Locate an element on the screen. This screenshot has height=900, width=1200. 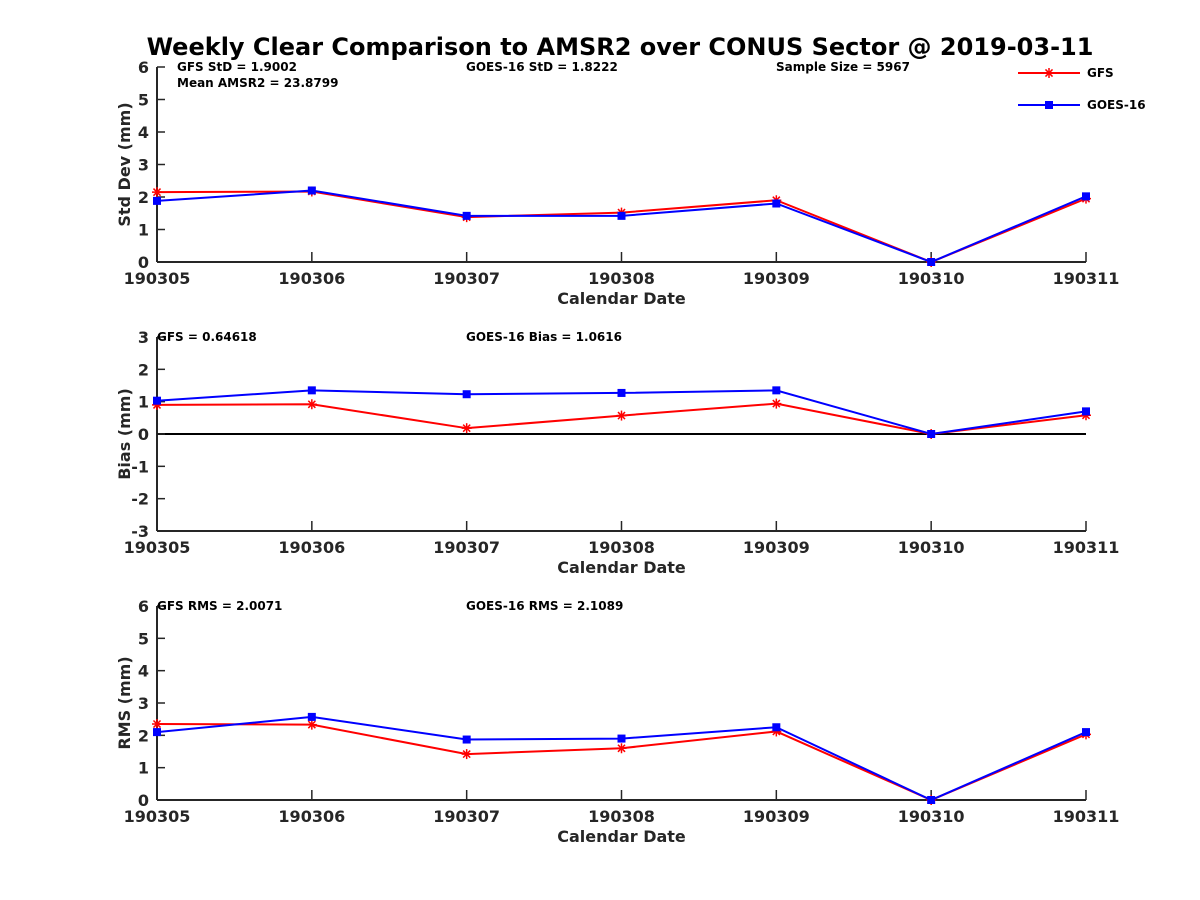
legend-item: GFS is located at coordinates (1066, 73).